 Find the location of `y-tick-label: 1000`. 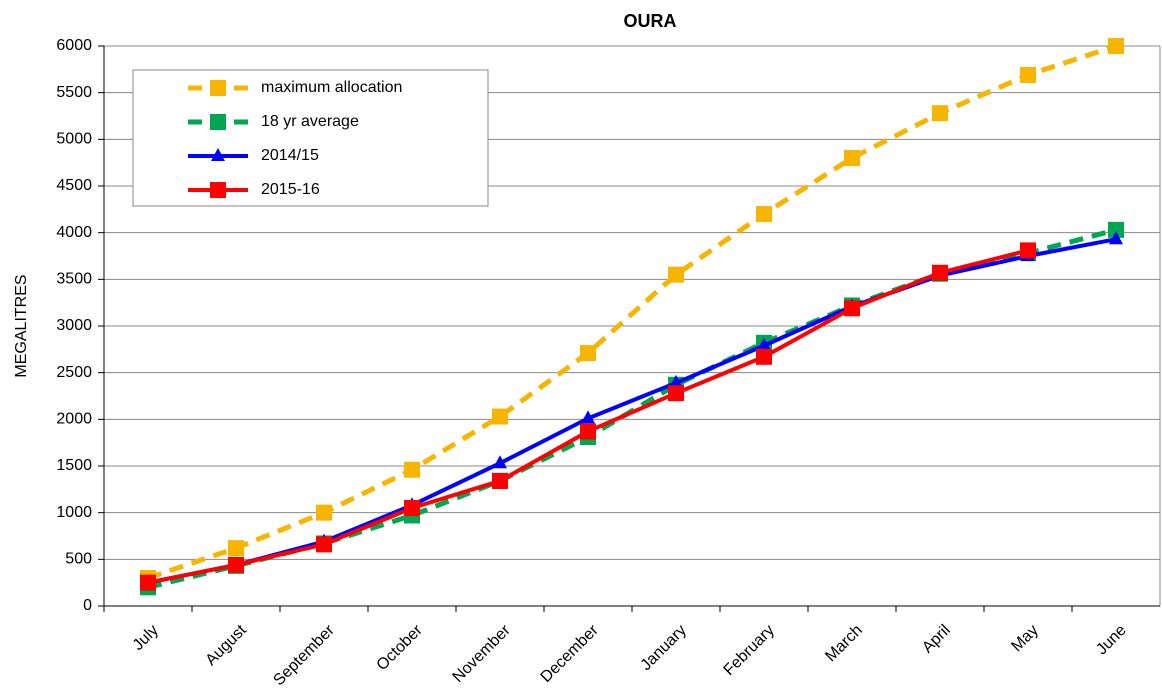

y-tick-label: 1000 is located at coordinates (74, 512).